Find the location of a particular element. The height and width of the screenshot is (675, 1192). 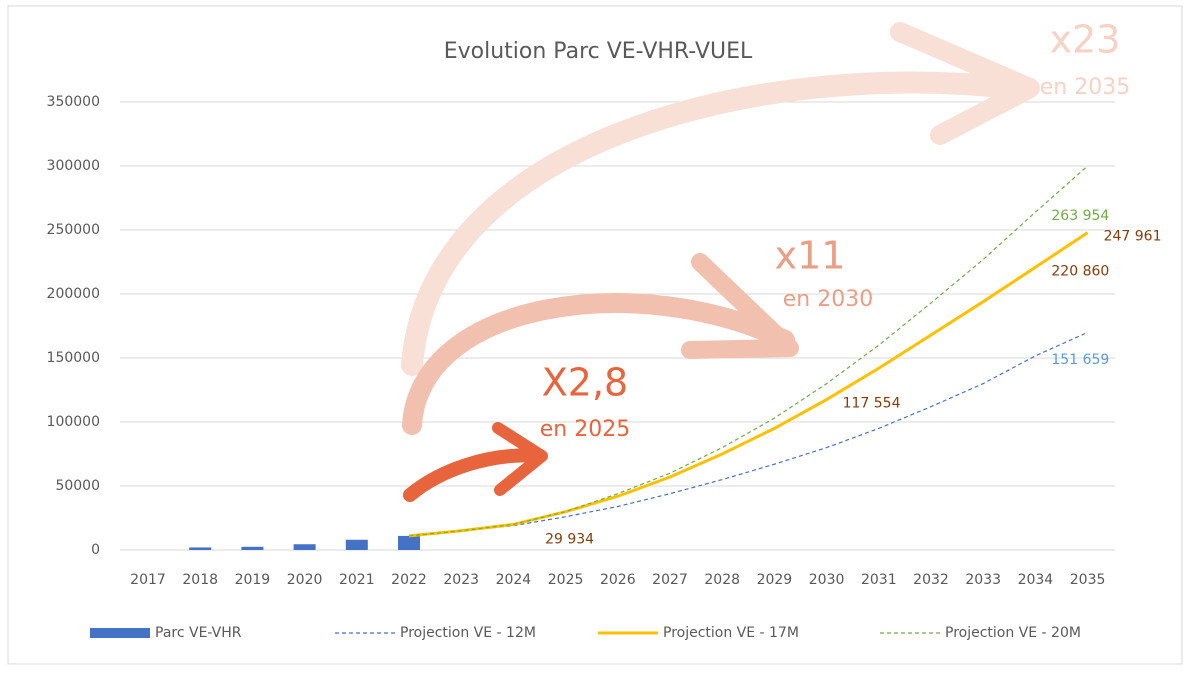

legend-label: Parc VE-VHR is located at coordinates (198, 633).